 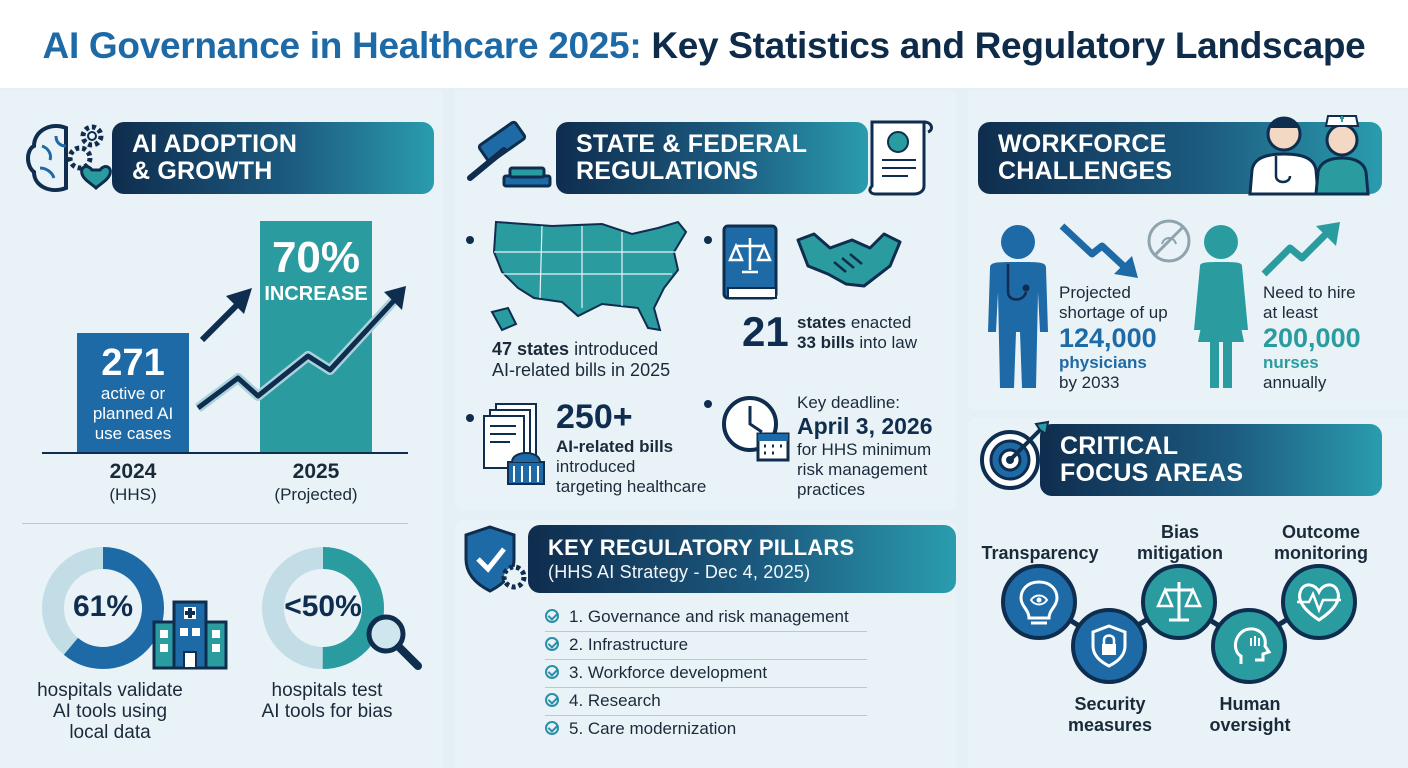 I want to click on pillar-label: 2. Infrastructure, so click(x=629, y=644).